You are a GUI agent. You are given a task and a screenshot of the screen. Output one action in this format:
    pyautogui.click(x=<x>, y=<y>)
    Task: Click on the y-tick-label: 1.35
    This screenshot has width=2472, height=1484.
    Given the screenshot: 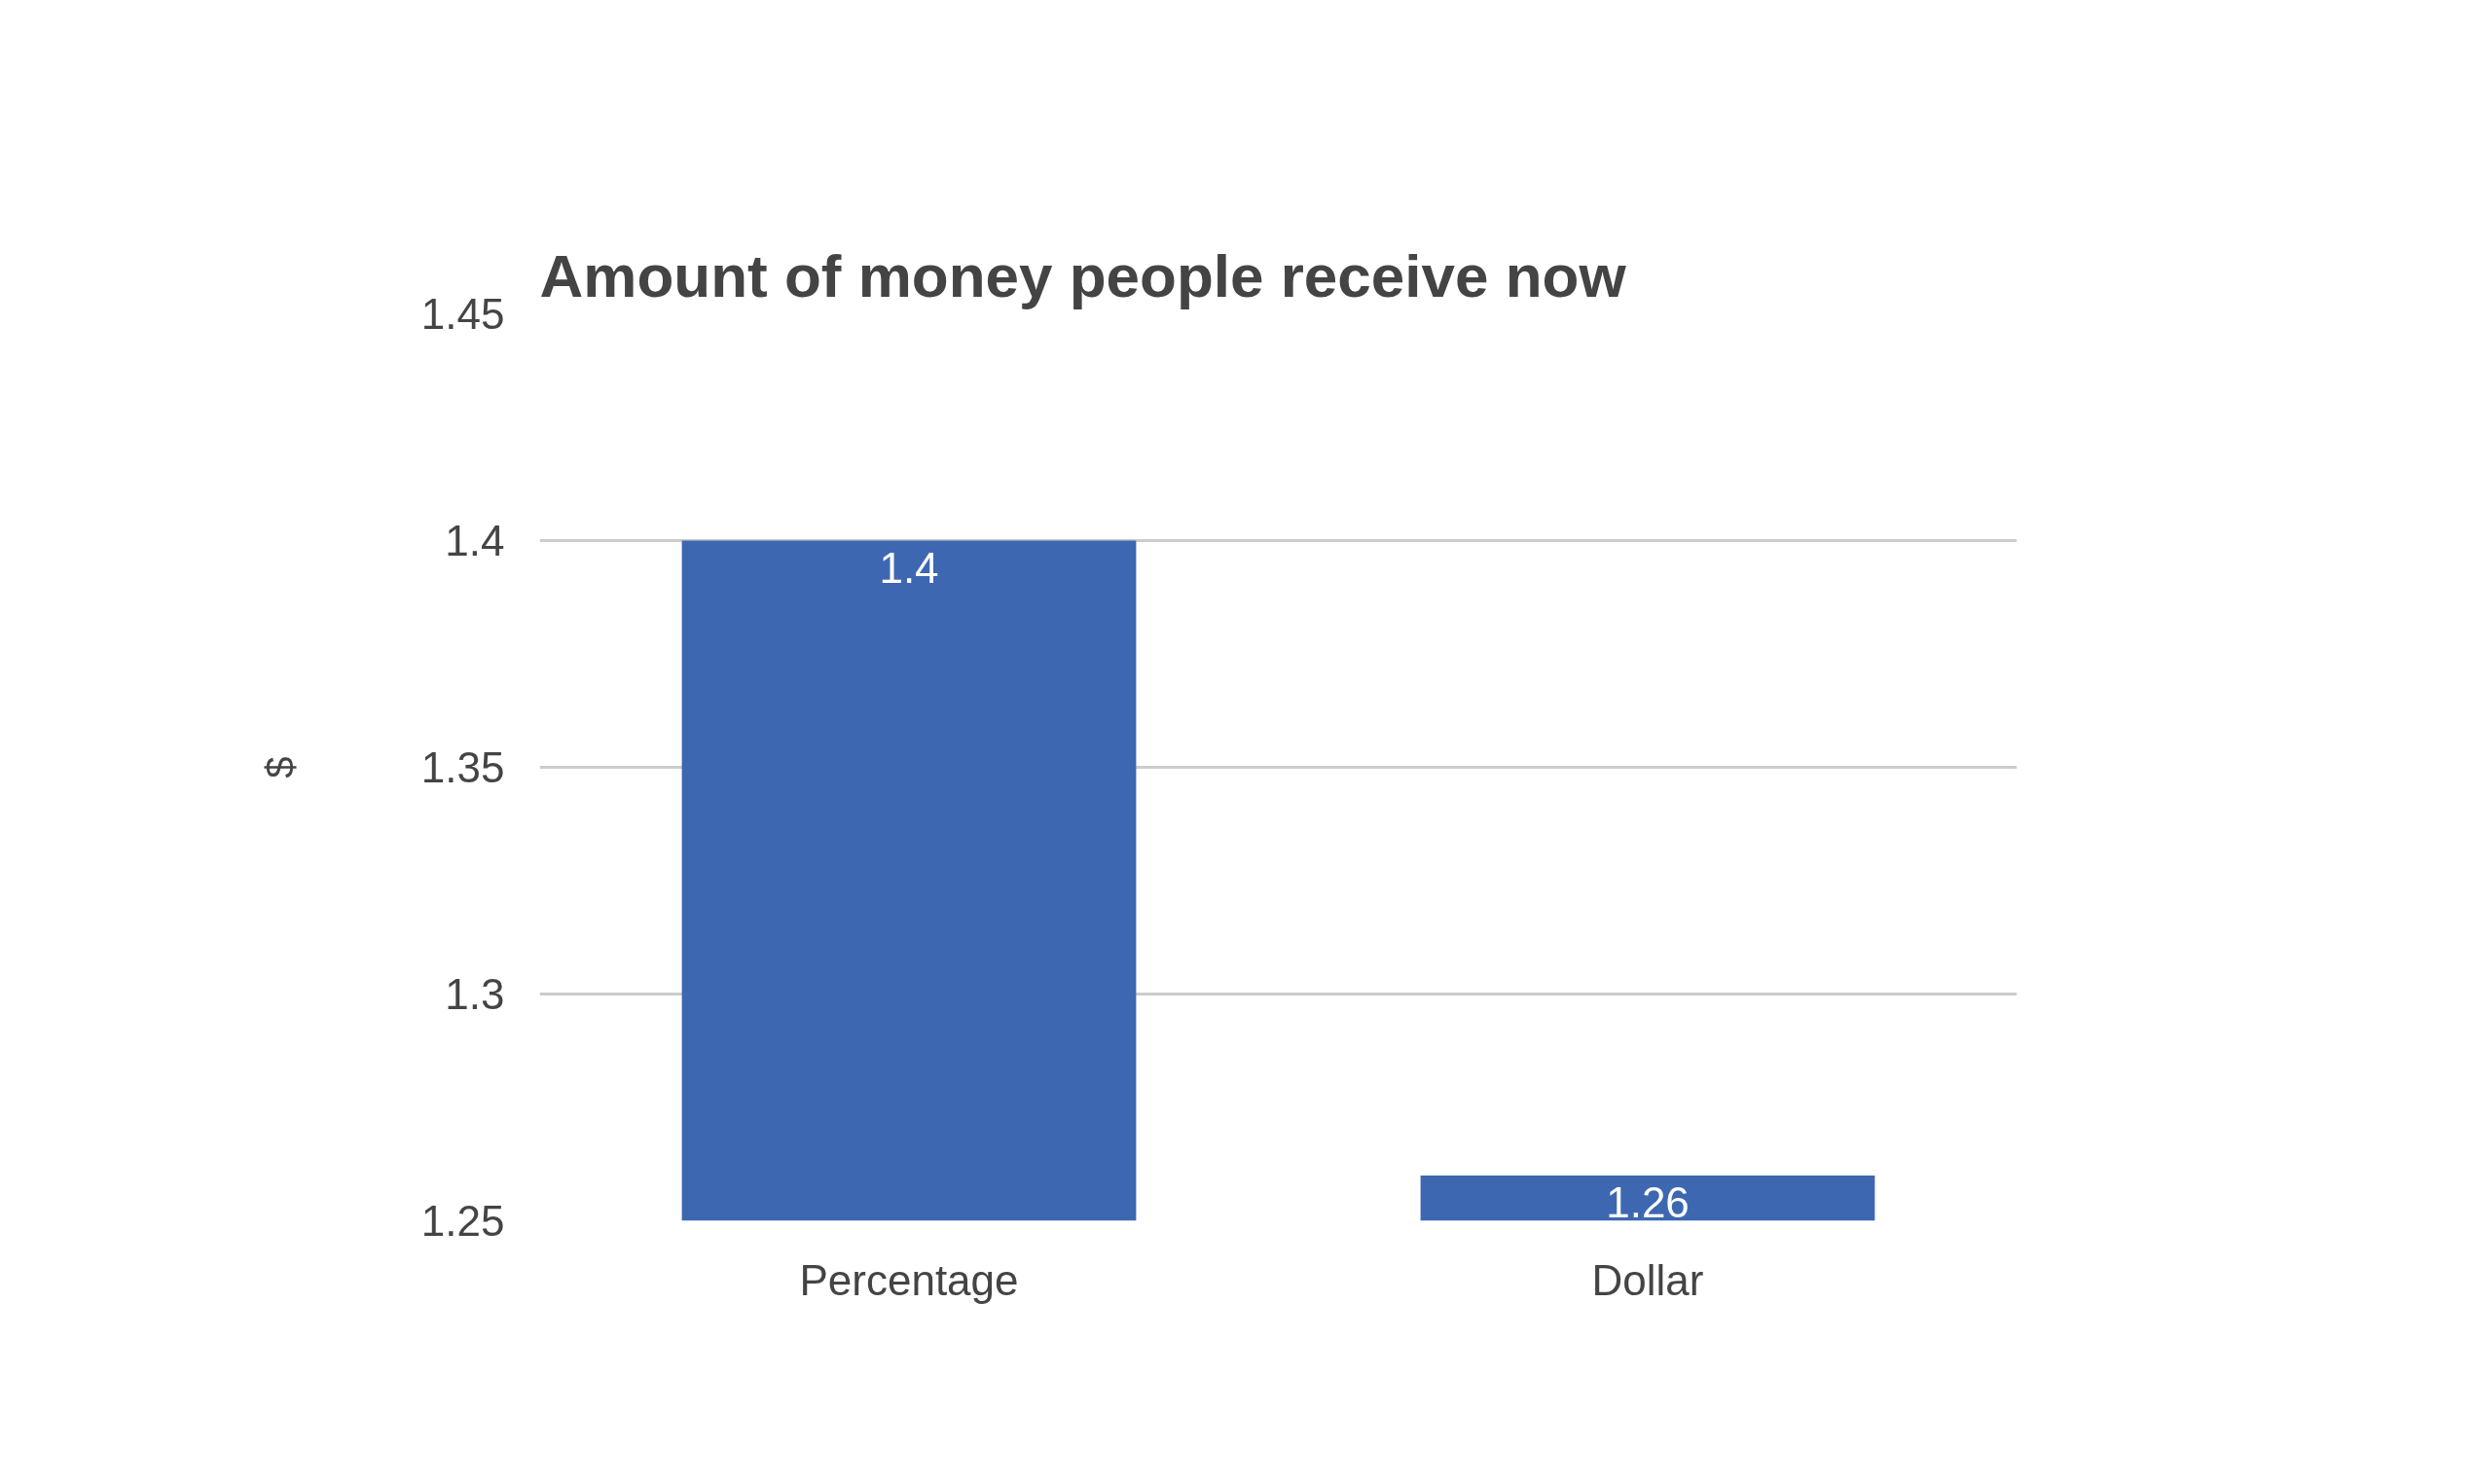 What is the action you would take?
    pyautogui.click(x=462, y=767)
    